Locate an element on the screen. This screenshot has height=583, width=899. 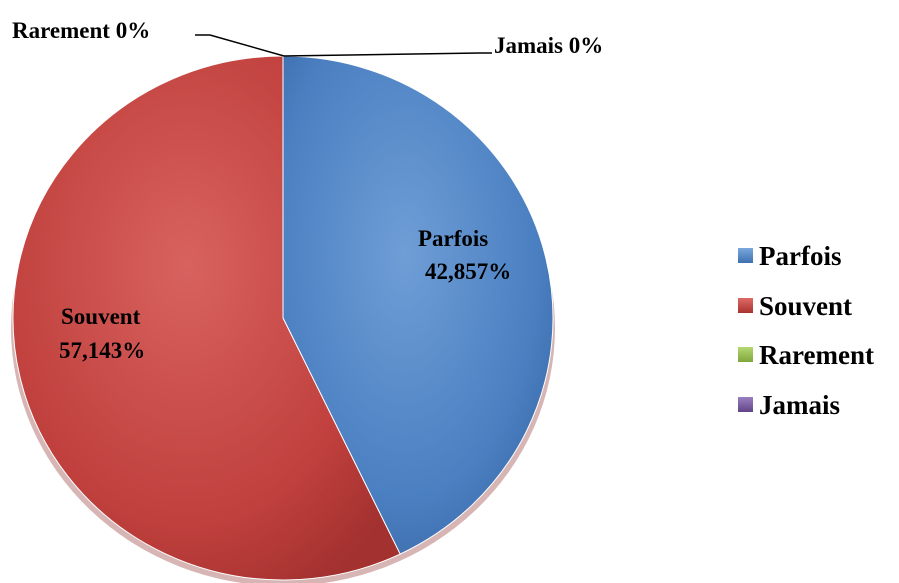
leader-line-jamais is located at coordinates (387, 54).